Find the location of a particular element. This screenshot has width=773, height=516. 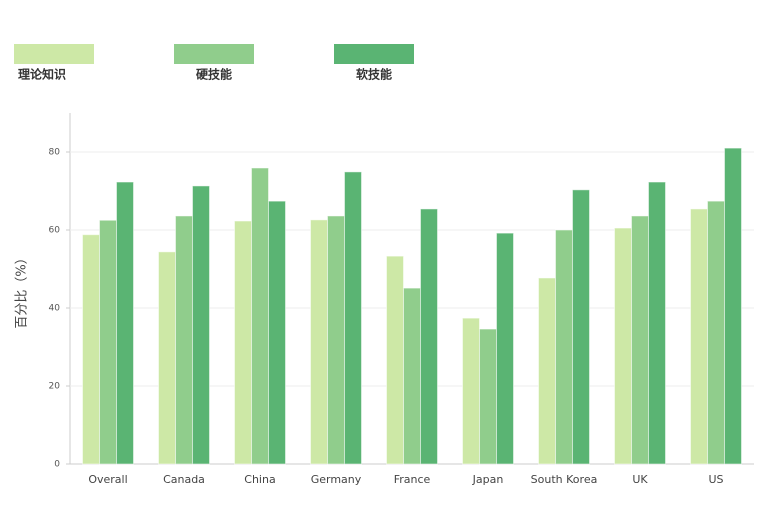

y-tick-label: 0 is located at coordinates (57, 465).